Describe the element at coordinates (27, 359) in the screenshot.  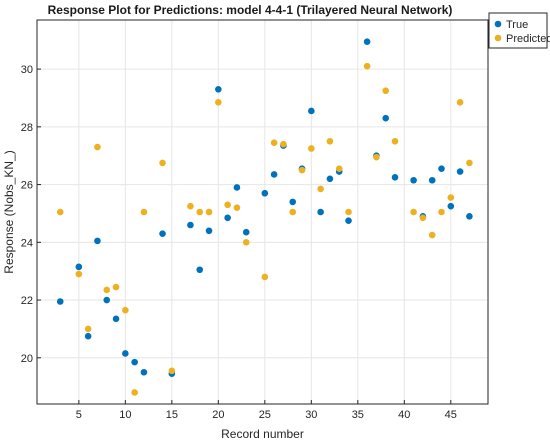
I see `y-tick-label: 20` at that location.